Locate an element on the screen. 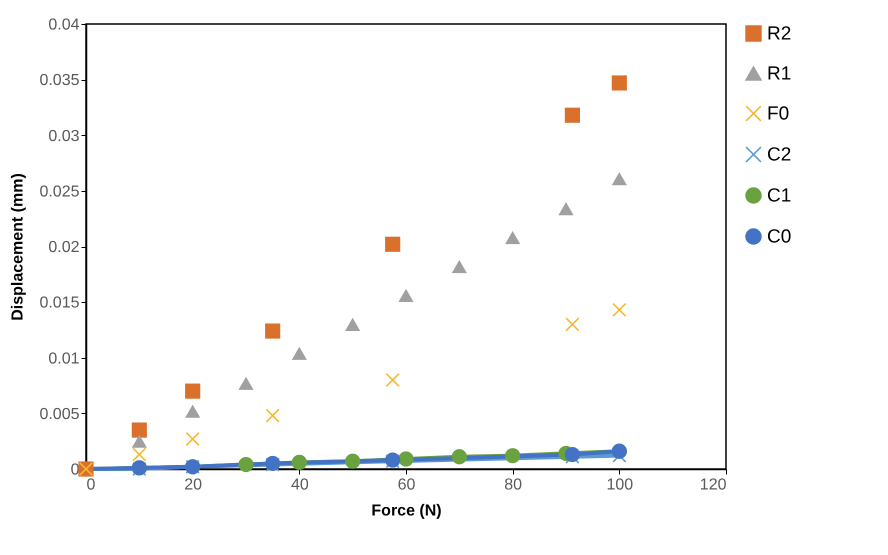 This screenshot has height=555, width=888. legend-label: C1 is located at coordinates (779, 196).